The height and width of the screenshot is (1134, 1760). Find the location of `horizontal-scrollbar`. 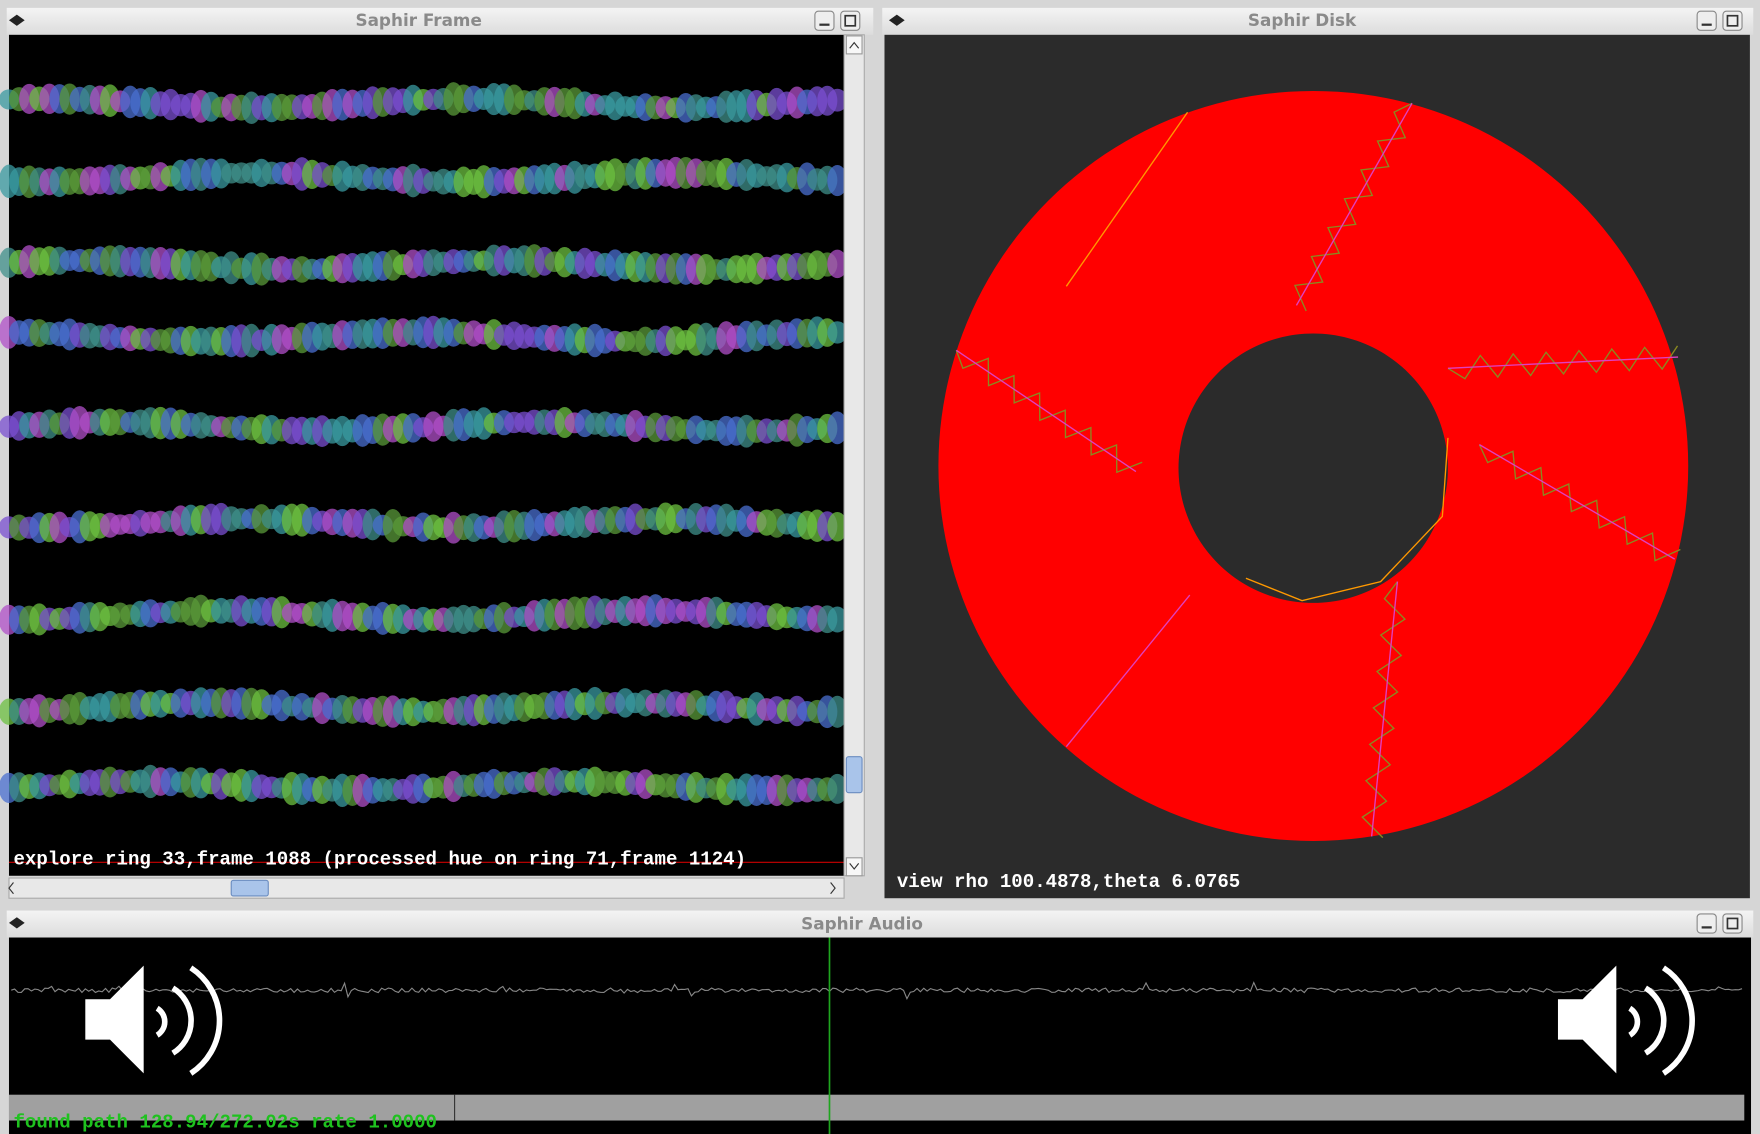

horizontal-scrollbar is located at coordinates (426, 888).